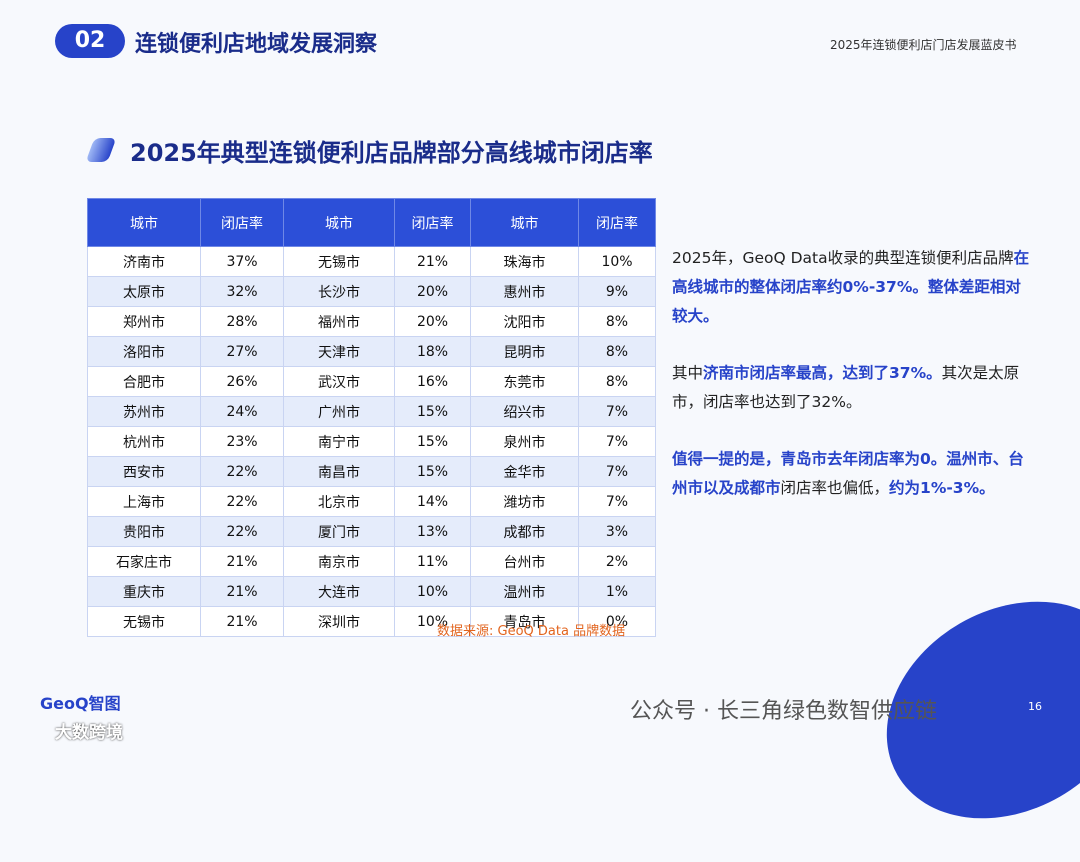  Describe the element at coordinates (846, 387) in the screenshot. I see `text-segment: 其次是太原市，闭店率也达到了32%。` at that location.